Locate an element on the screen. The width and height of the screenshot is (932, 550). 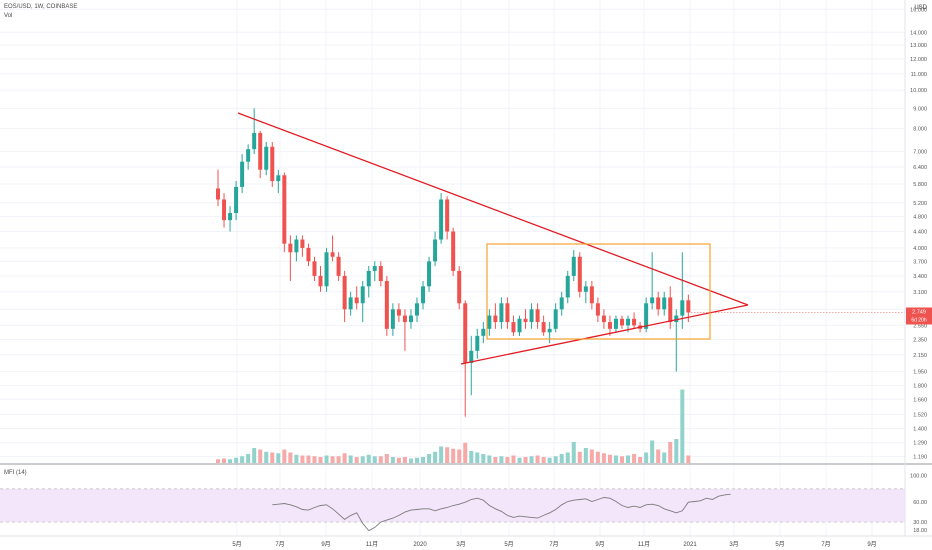
y-tick-label: 1.400 is located at coordinates (920, 430).